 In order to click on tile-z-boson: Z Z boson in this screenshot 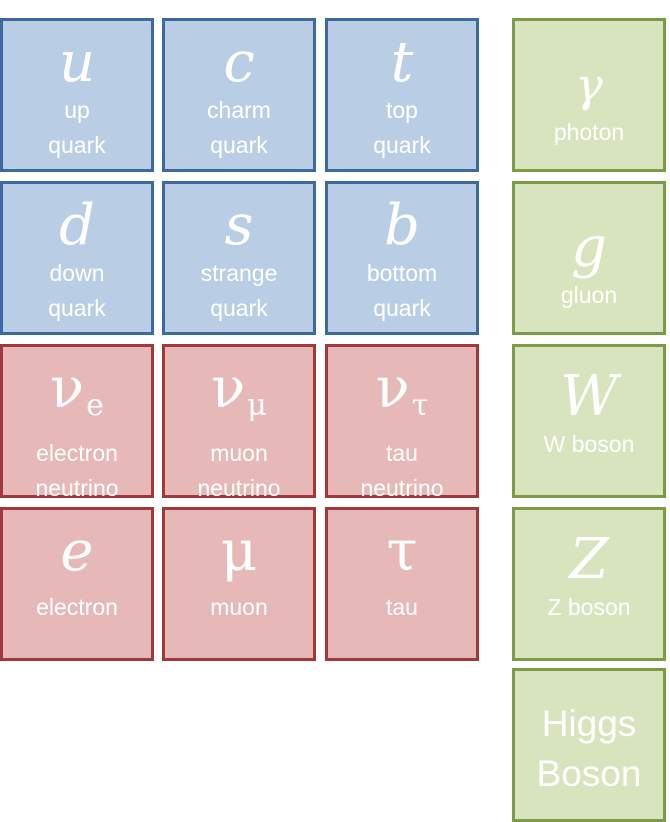, I will do `click(589, 584)`.